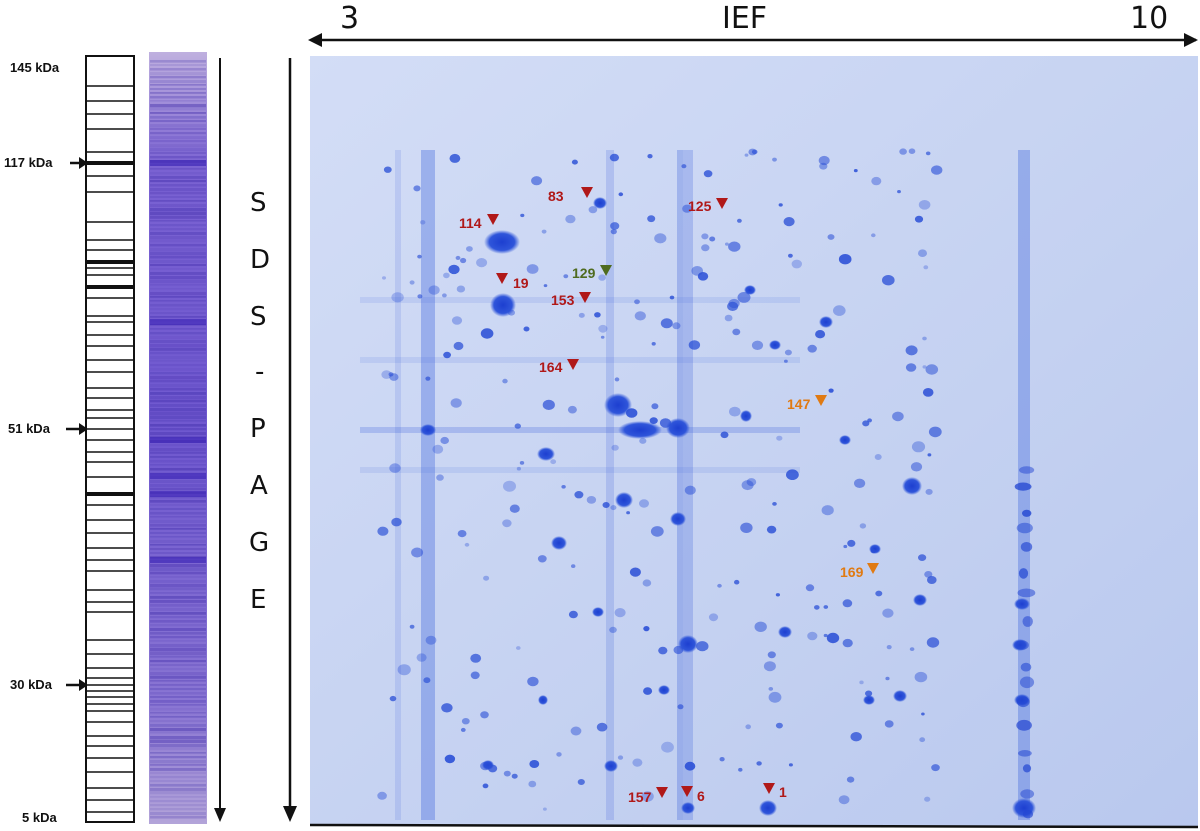 The image size is (1200, 831). What do you see at coordinates (556, 196) in the screenshot?
I see `spot-label-83: 83` at bounding box center [556, 196].